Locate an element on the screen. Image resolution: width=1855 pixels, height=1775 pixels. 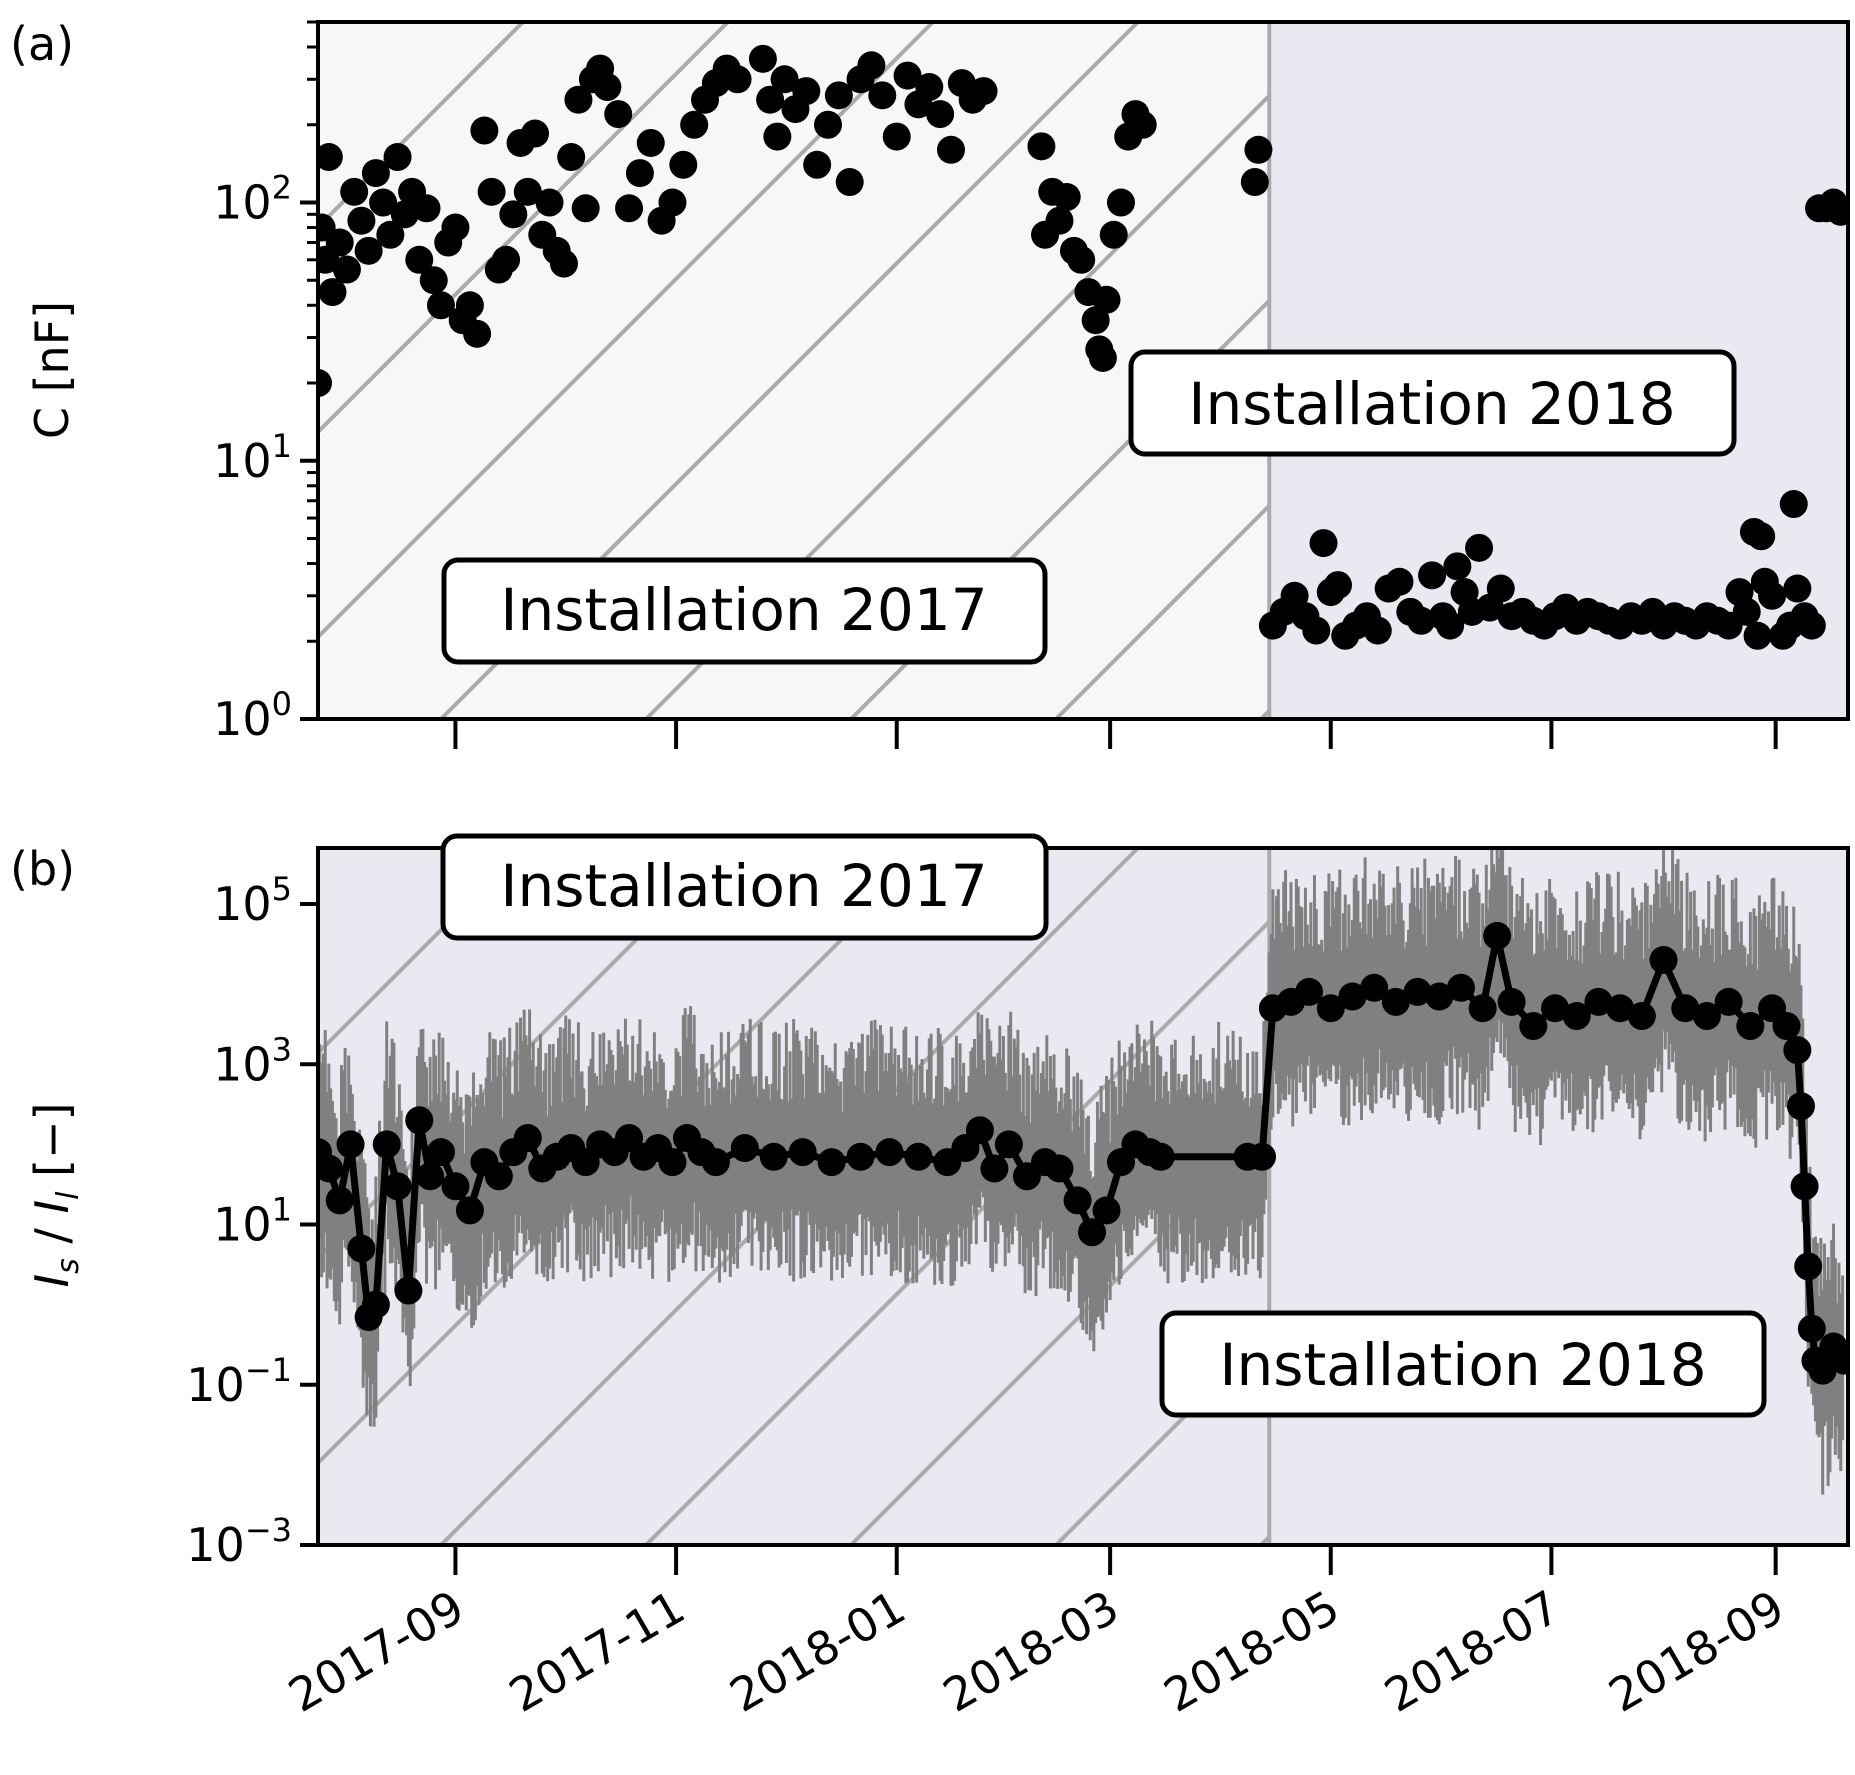
panel-b-annotation-2018: Installation 2018 is located at coordinates (1463, 1364).